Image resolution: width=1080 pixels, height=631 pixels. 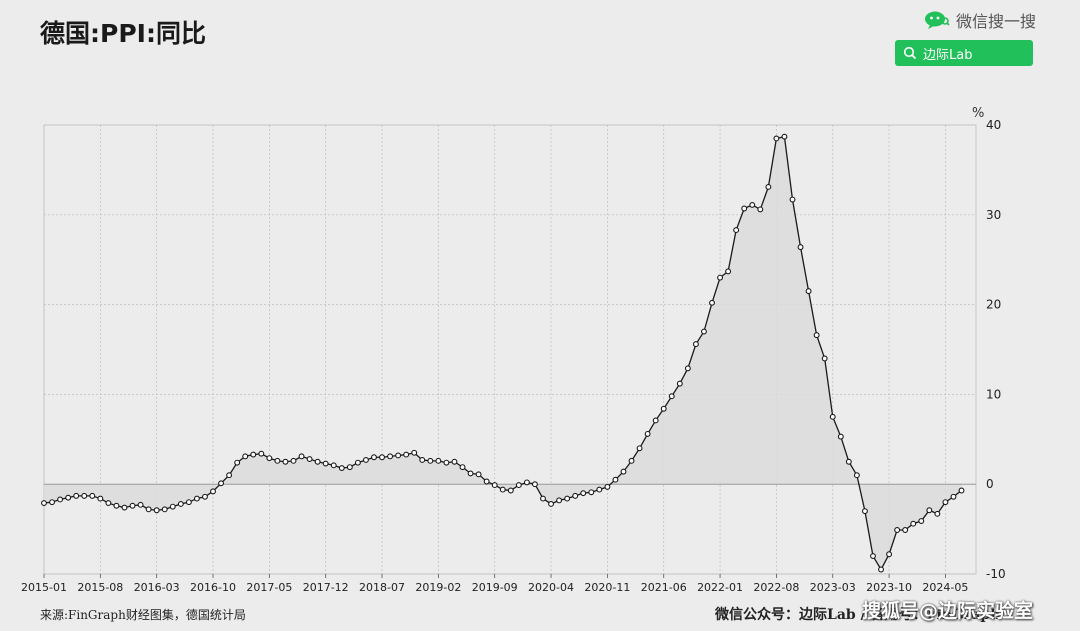 What do you see at coordinates (382, 587) in the screenshot?
I see `x-tick-label: 2018-07` at bounding box center [382, 587].